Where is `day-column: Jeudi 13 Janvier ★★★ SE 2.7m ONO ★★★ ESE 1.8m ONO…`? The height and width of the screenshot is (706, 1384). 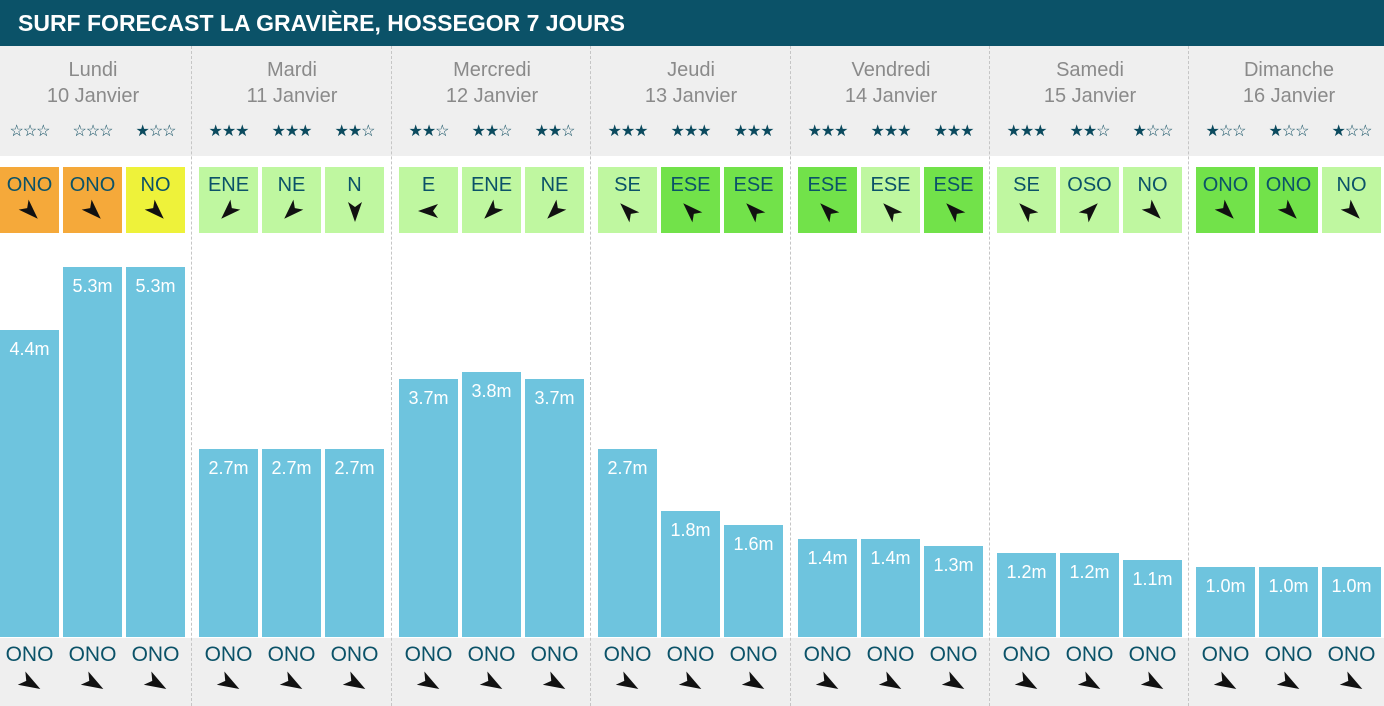
day-column: Jeudi 13 Janvier ★★★ SE 2.7m ONO ★★★ ESE 1.8m ONO… is located at coordinates (697, 376).